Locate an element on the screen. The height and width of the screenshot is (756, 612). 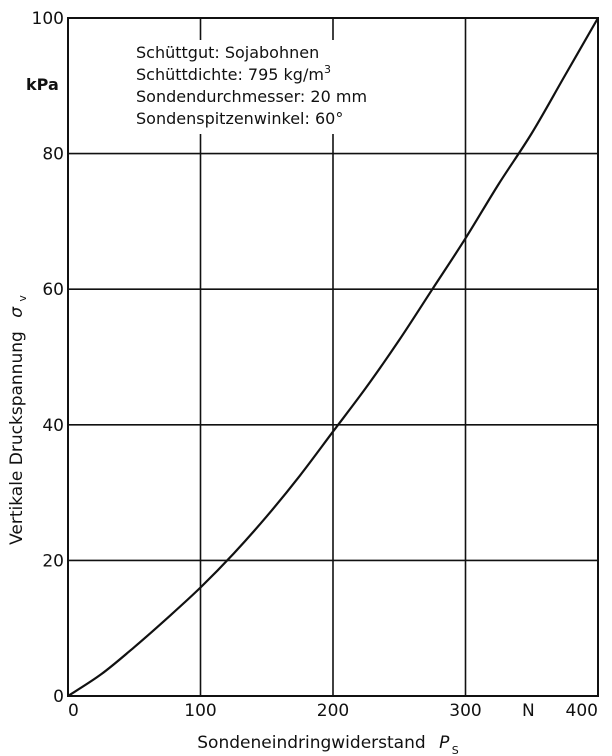
y-axis-title-symbol: σ is located at coordinates (17, 312).